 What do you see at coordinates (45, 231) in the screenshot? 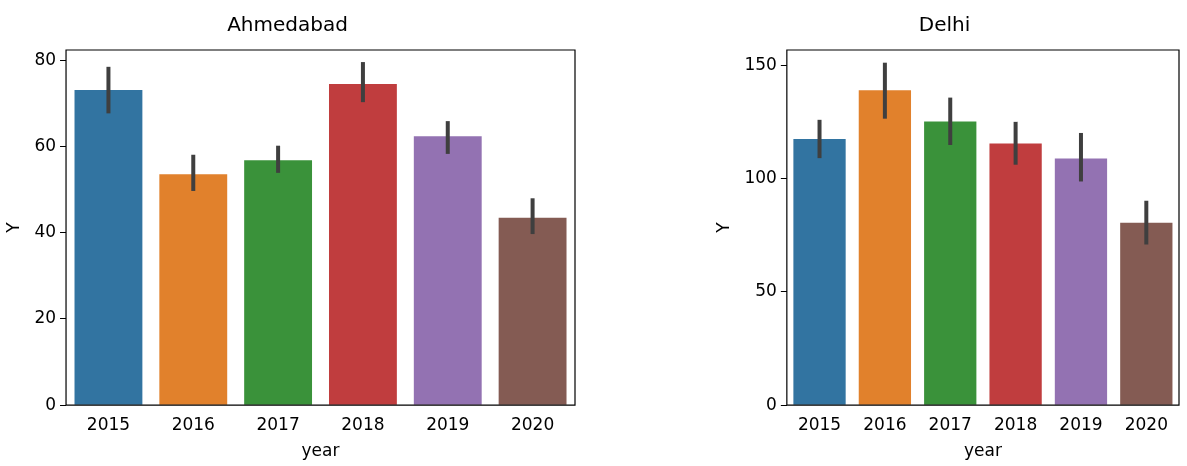
I see `y-tick-label: 40` at bounding box center [45, 231].